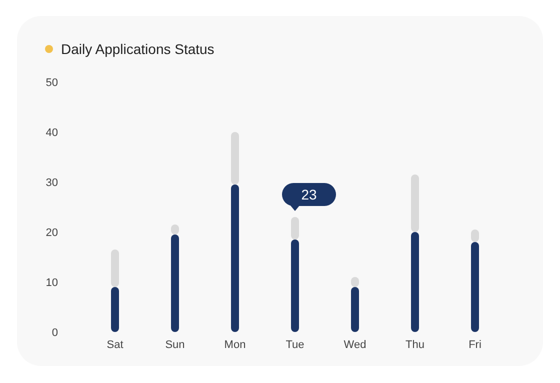 This screenshot has height=383, width=560. What do you see at coordinates (52, 232) in the screenshot?
I see `y-tick-label: 20` at bounding box center [52, 232].